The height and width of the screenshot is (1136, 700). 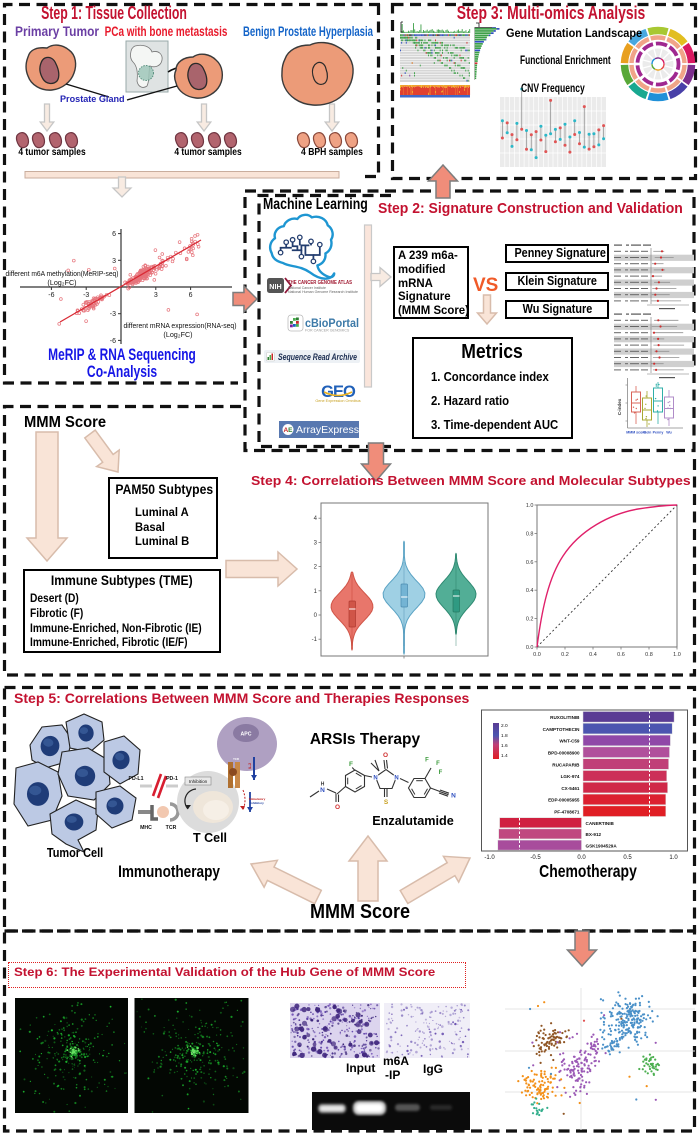 I want to click on svg-text: BPD-00008900, so click(x=564, y=753).